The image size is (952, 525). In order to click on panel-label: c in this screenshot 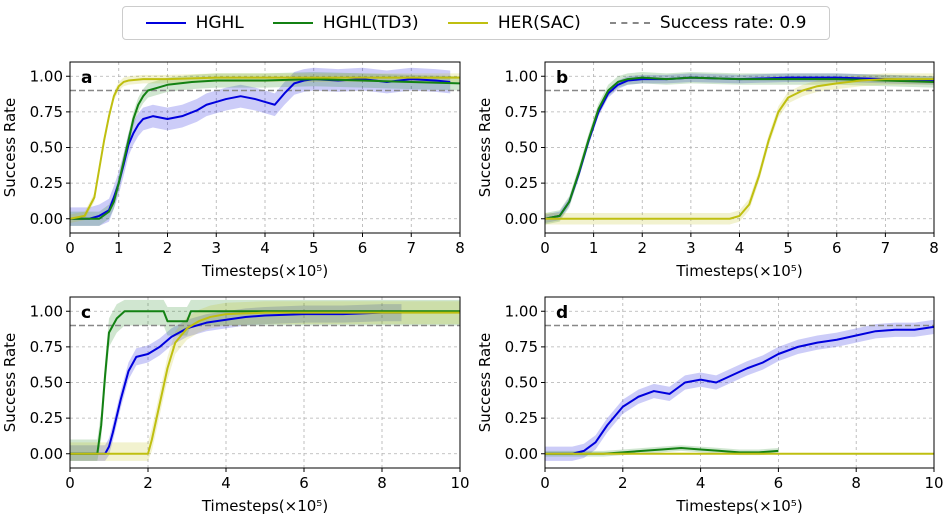, I will do `click(86, 313)`.